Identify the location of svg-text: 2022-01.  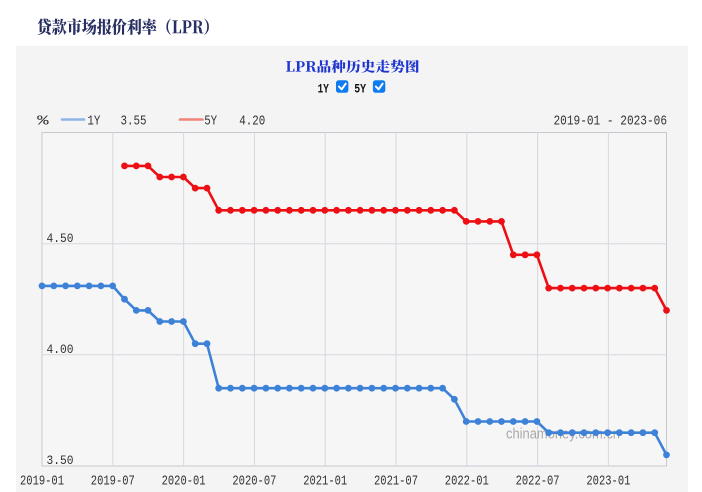
(467, 481).